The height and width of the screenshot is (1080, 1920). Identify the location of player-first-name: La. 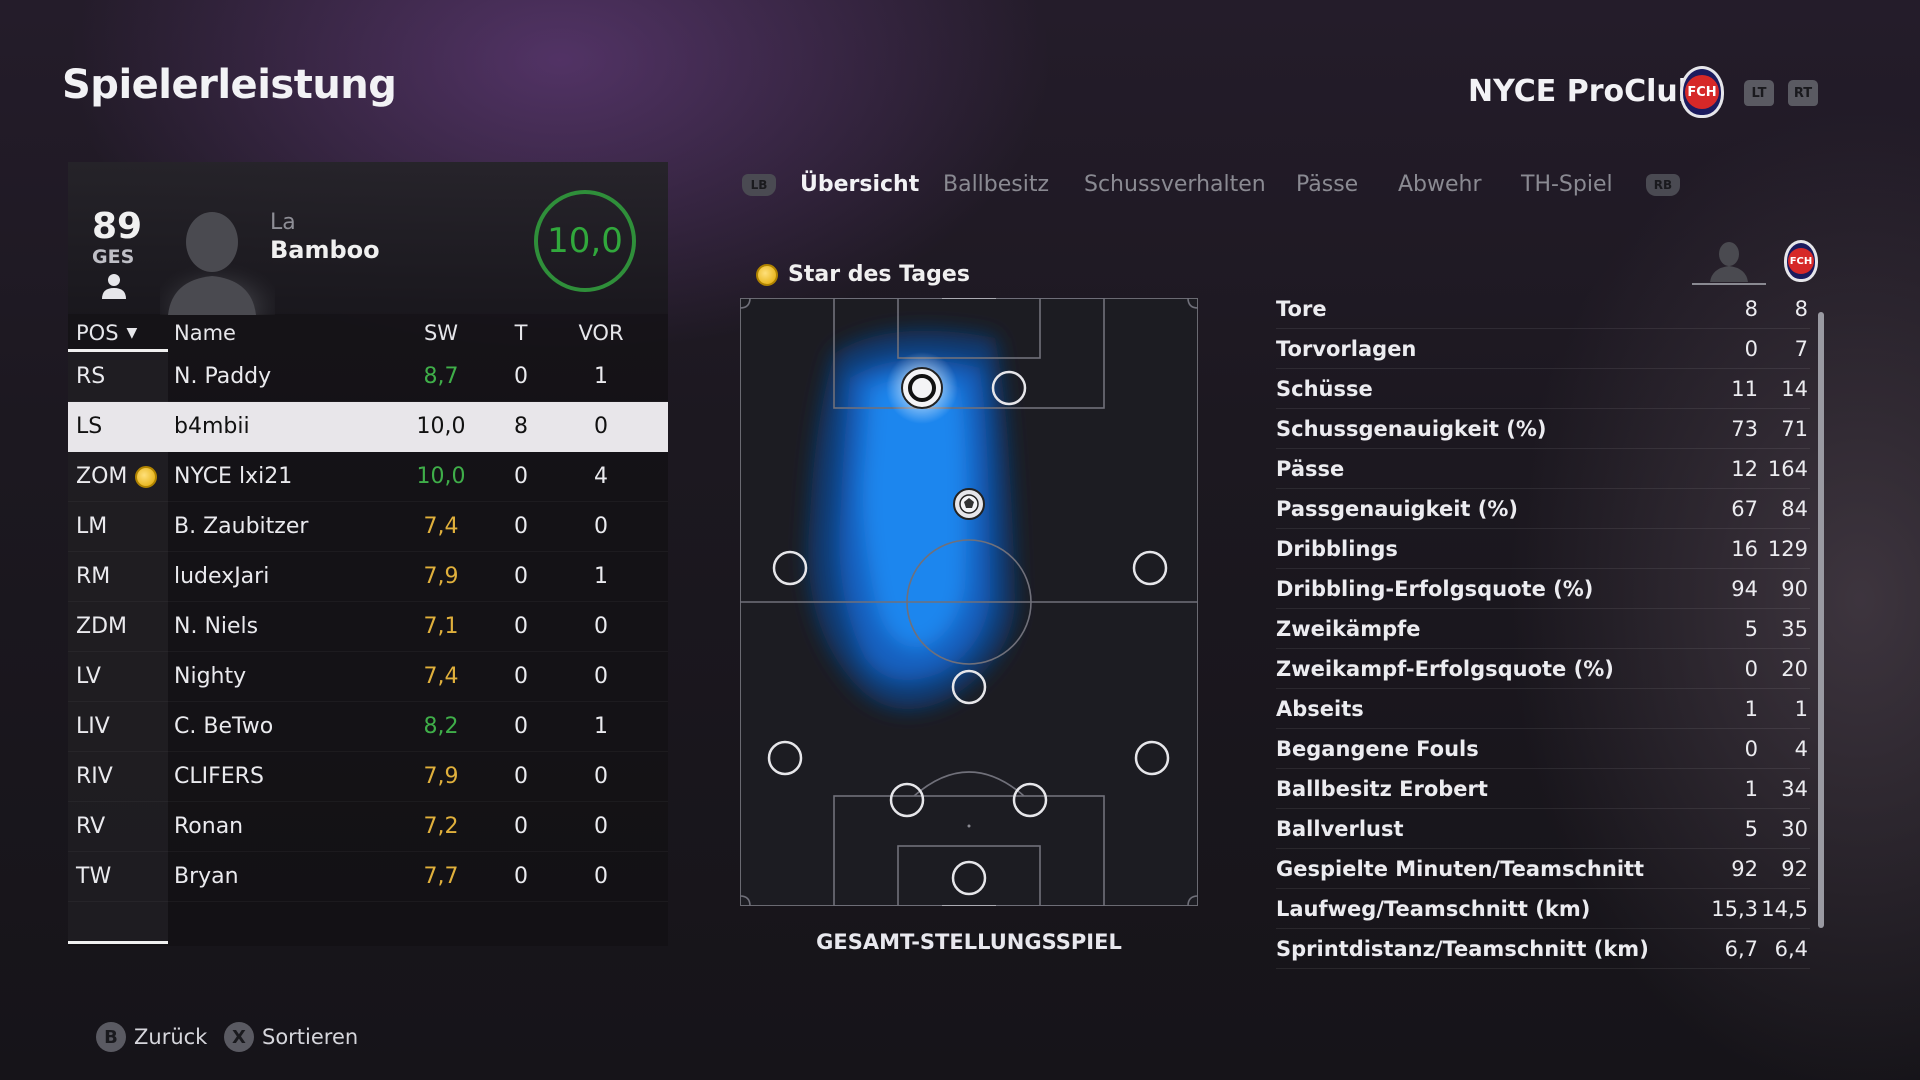
(283, 222).